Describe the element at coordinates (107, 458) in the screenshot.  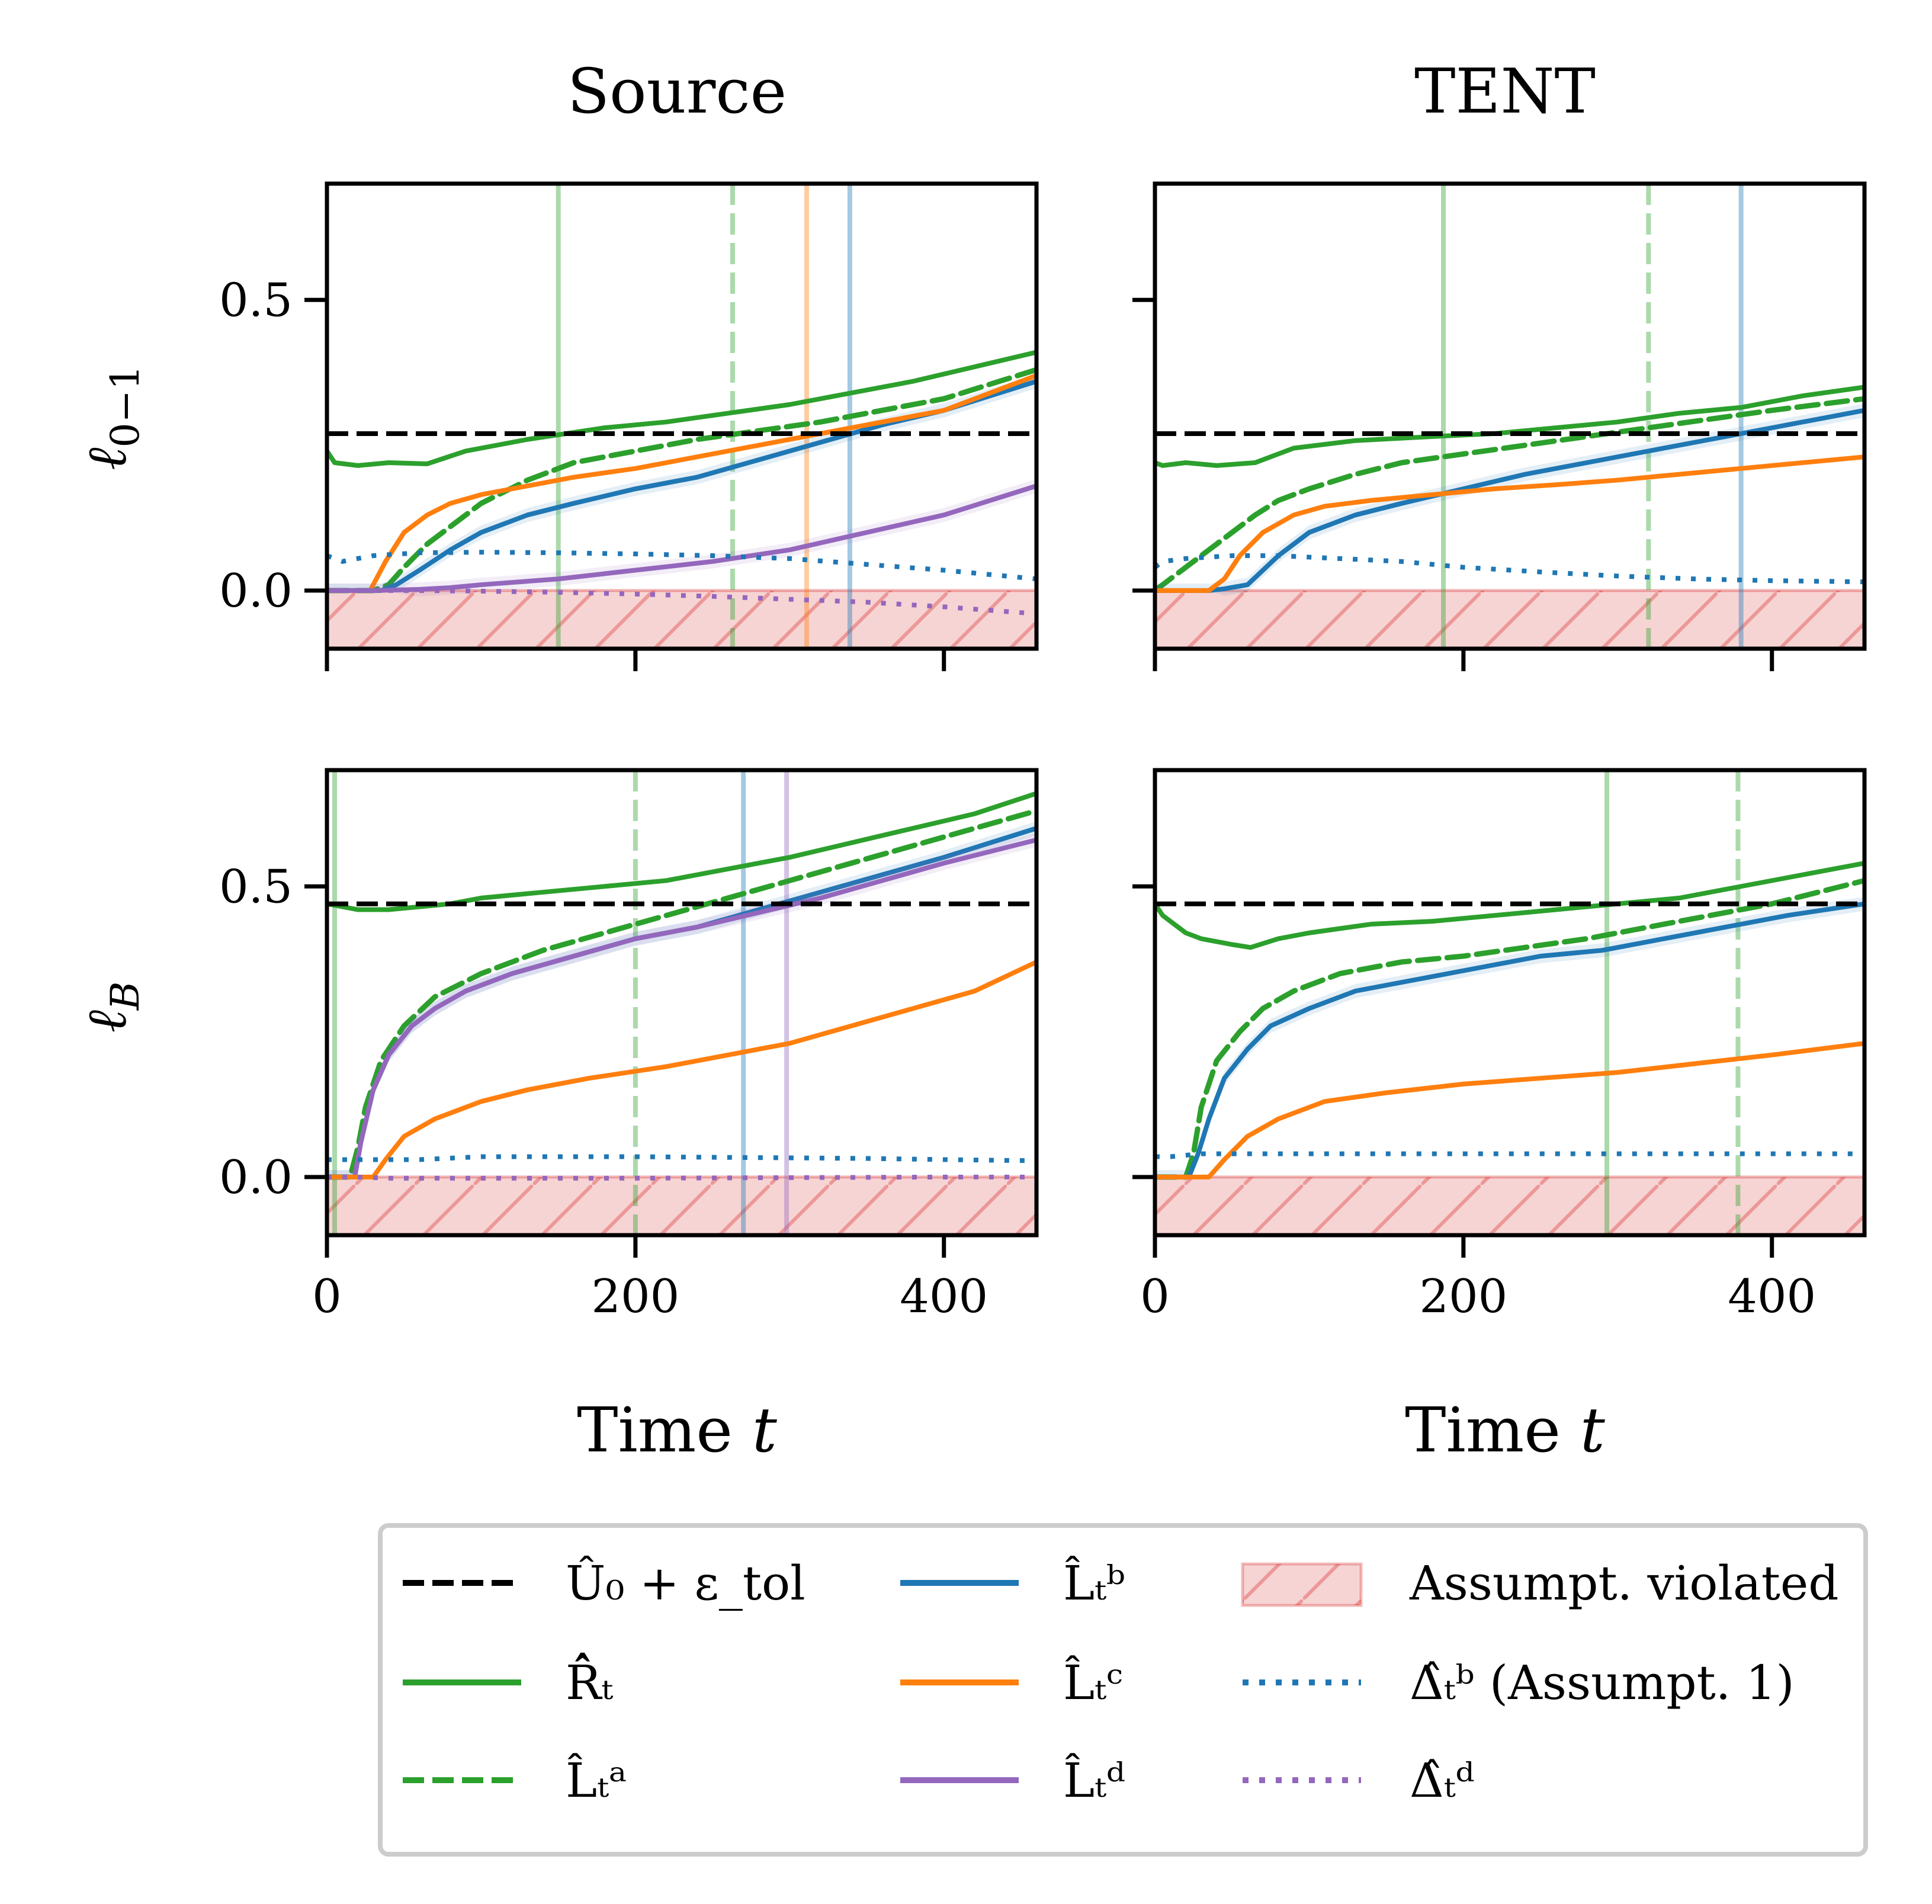
I see `row-label-top-symbol: ℓ` at that location.